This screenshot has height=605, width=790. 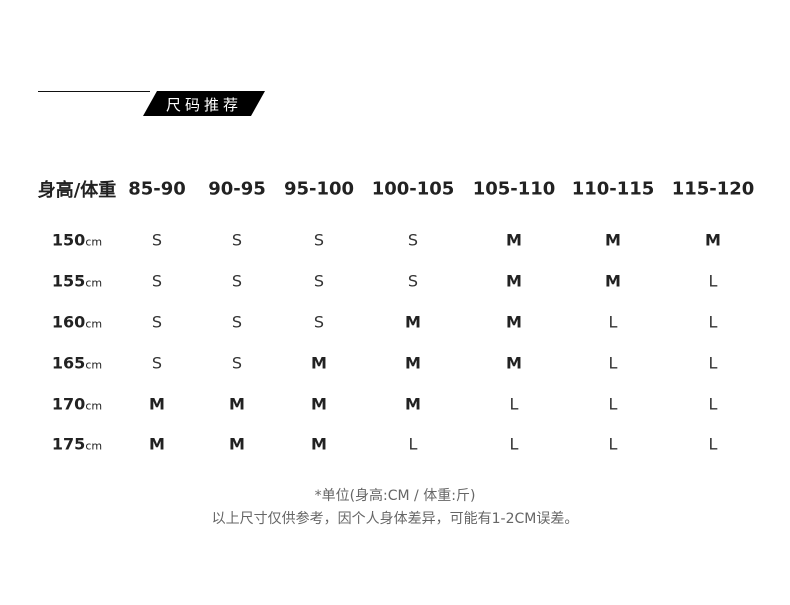 I want to click on row-label: 175cm, so click(x=77, y=444).